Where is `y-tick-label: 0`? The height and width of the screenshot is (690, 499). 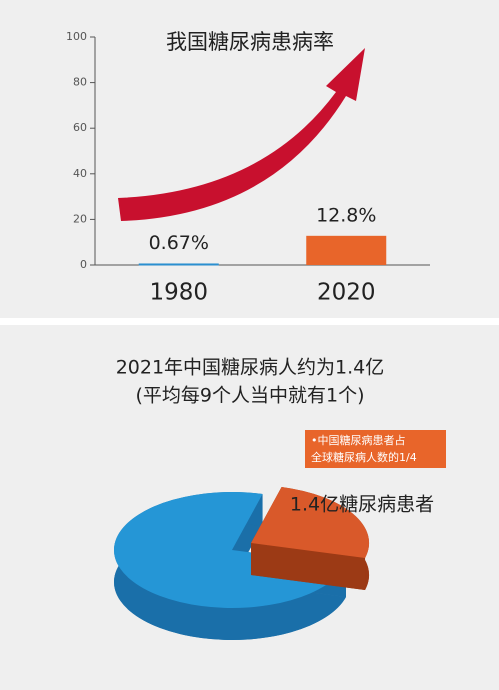 y-tick-label: 0 is located at coordinates (83, 264).